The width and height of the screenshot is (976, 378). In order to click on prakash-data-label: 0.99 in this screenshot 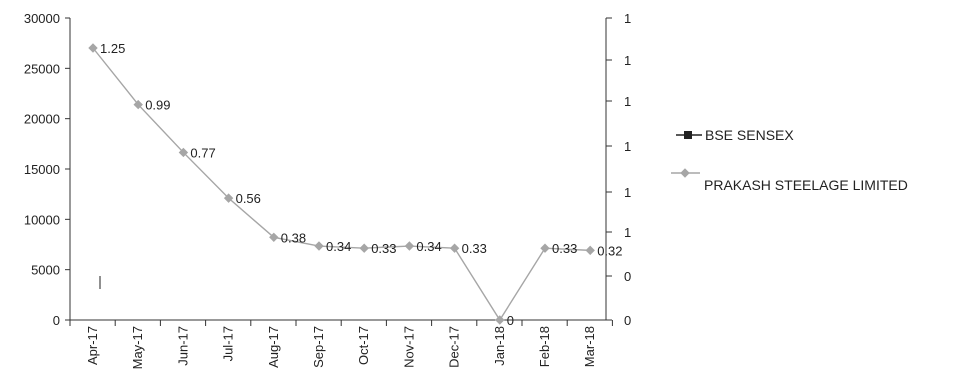, I will do `click(157, 105)`.